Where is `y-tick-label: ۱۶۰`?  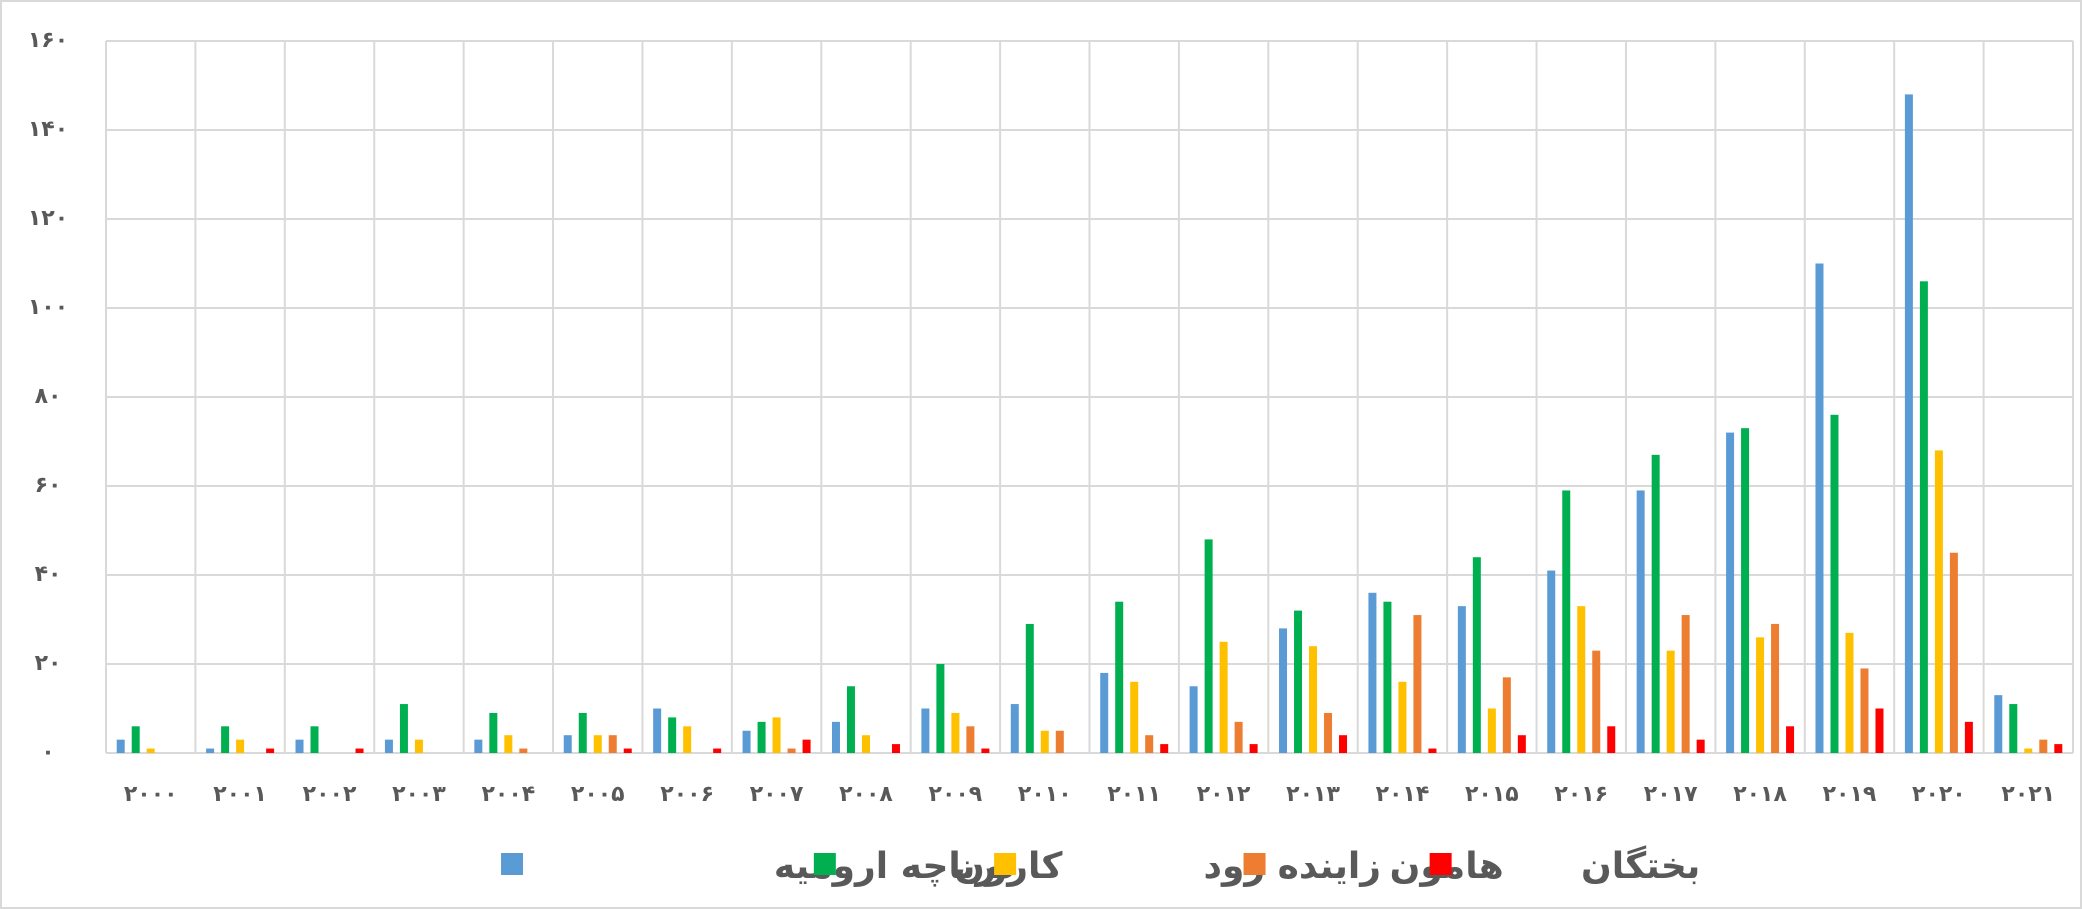
y-tick-label: ۱۶۰ is located at coordinates (48, 40).